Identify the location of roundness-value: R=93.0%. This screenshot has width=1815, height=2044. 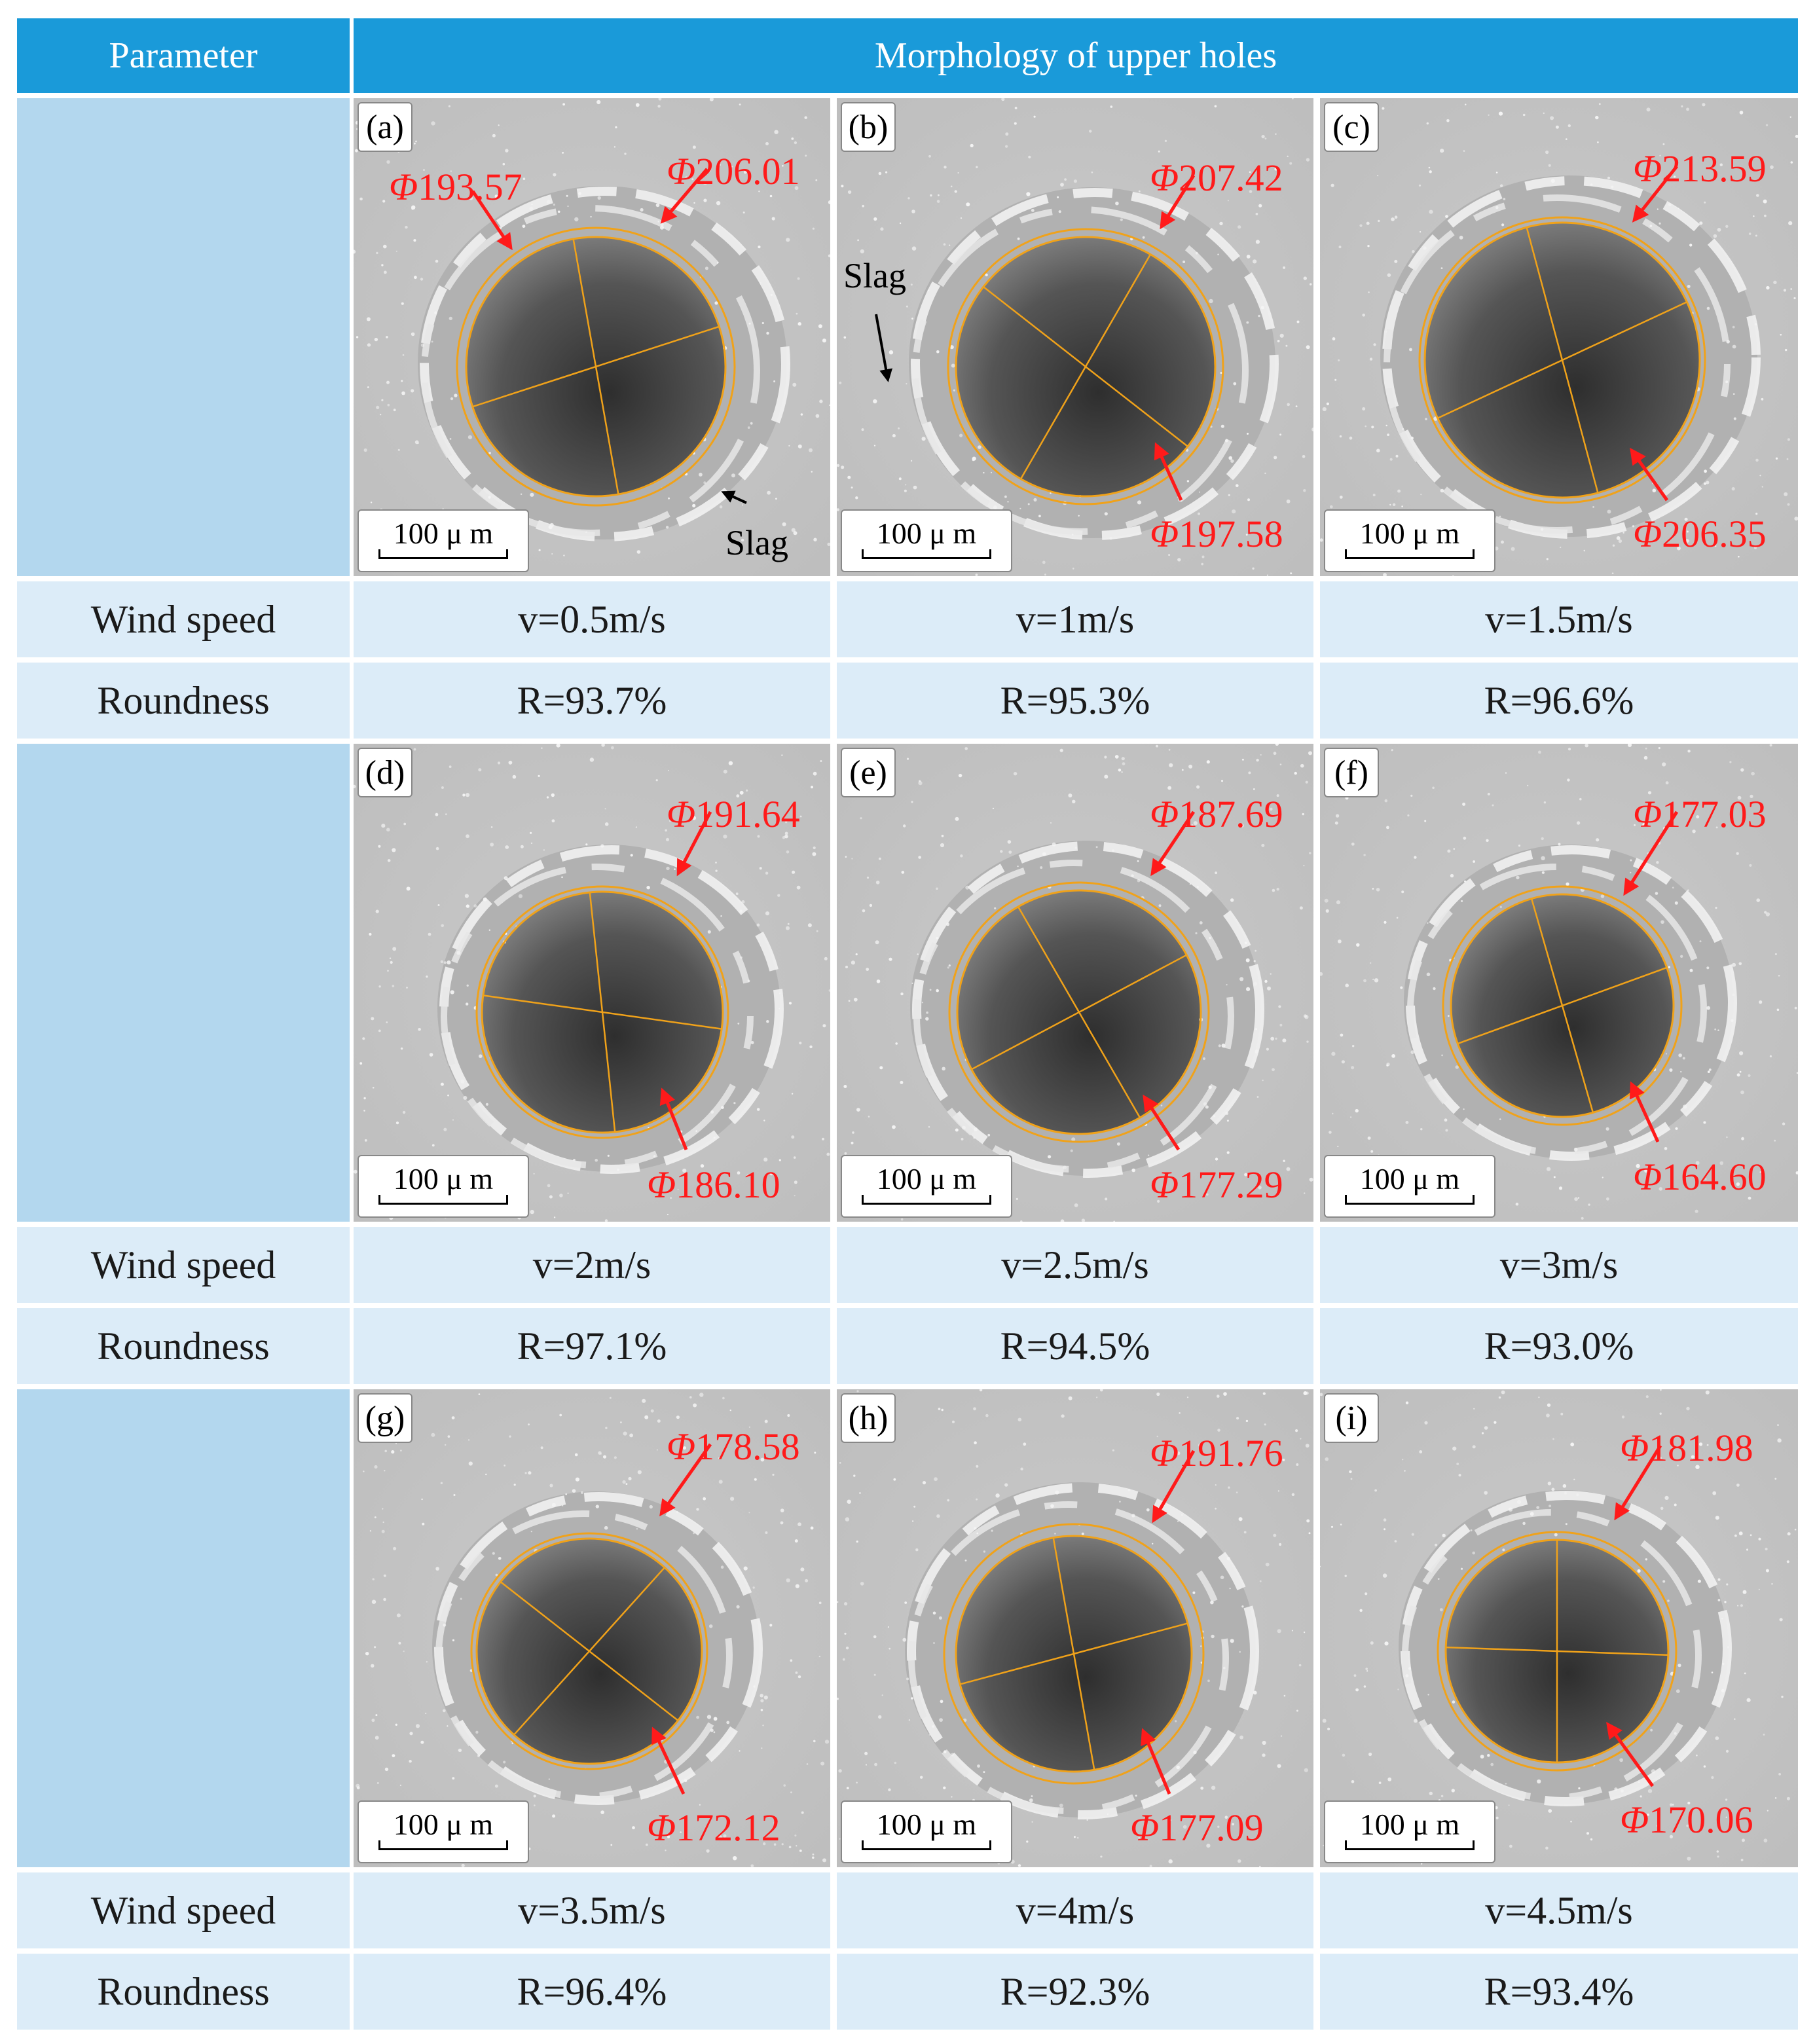
(1559, 1346).